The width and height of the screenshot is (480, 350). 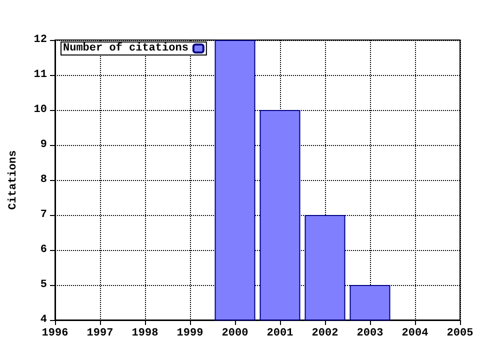 I want to click on x-tick-label: 2003, so click(x=370, y=334).